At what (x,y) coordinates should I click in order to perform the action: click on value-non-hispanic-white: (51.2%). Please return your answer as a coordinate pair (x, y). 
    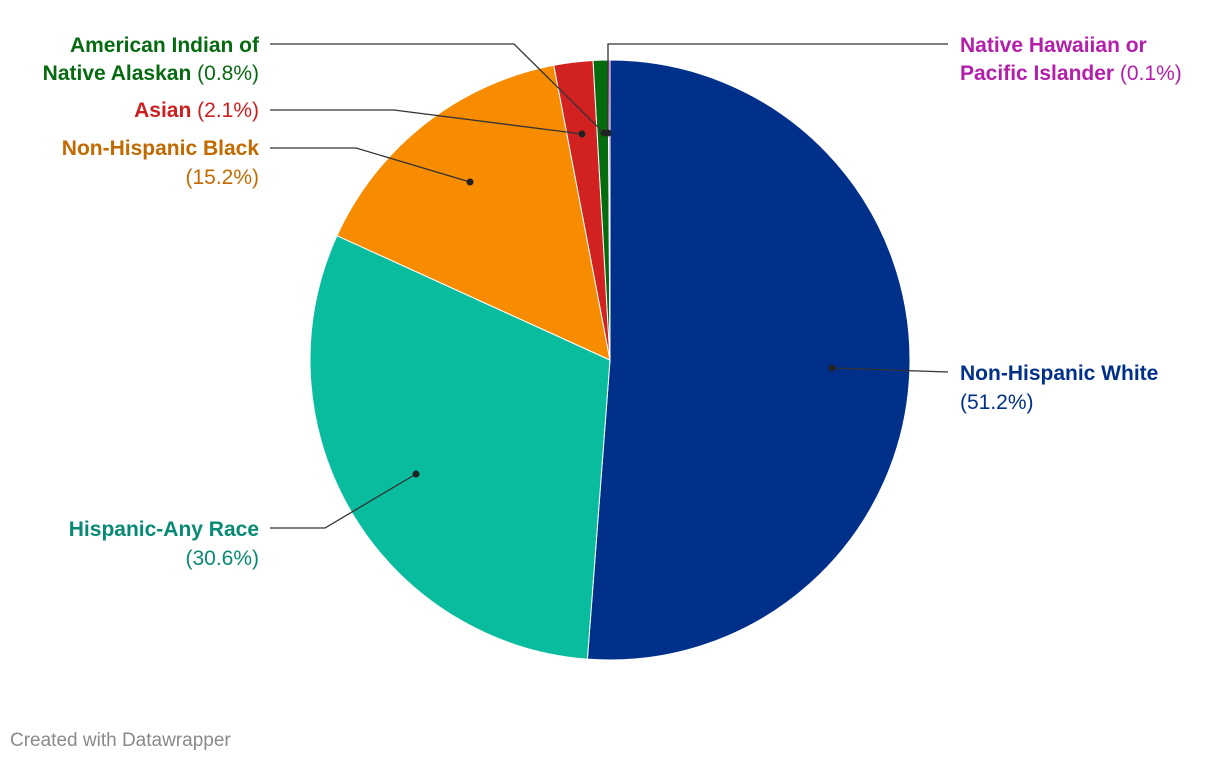
    Looking at the image, I should click on (997, 402).